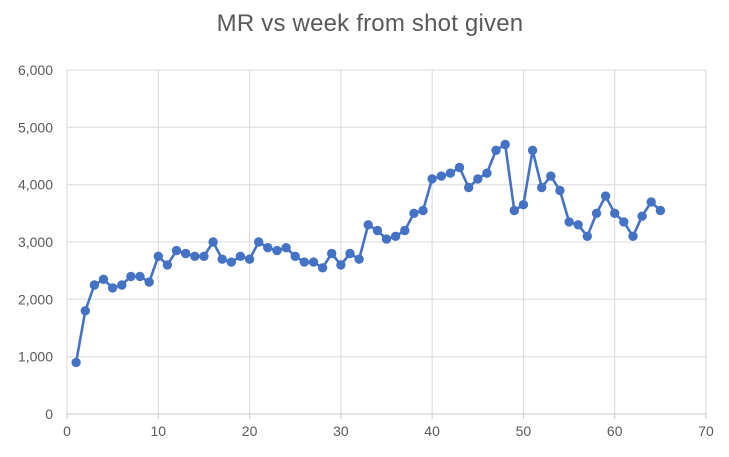 This screenshot has width=729, height=457. What do you see at coordinates (35, 357) in the screenshot?
I see `y-tick-label: 1,000` at bounding box center [35, 357].